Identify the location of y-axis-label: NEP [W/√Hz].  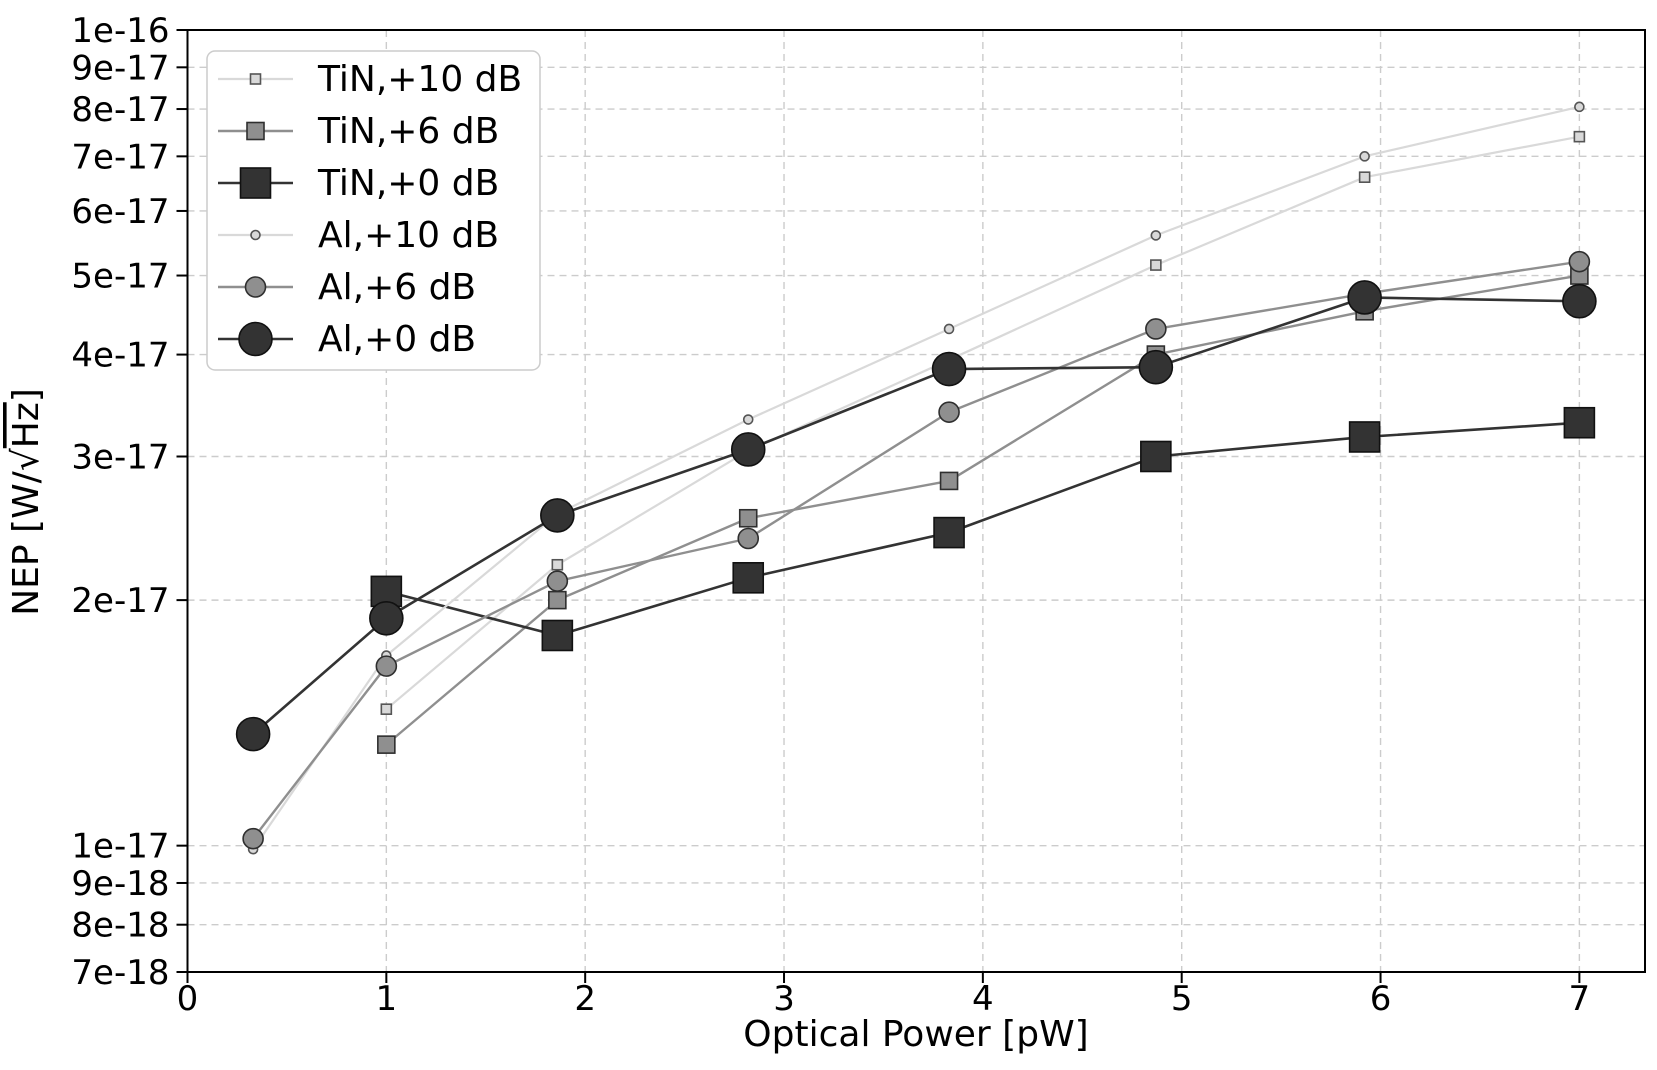
(26, 502).